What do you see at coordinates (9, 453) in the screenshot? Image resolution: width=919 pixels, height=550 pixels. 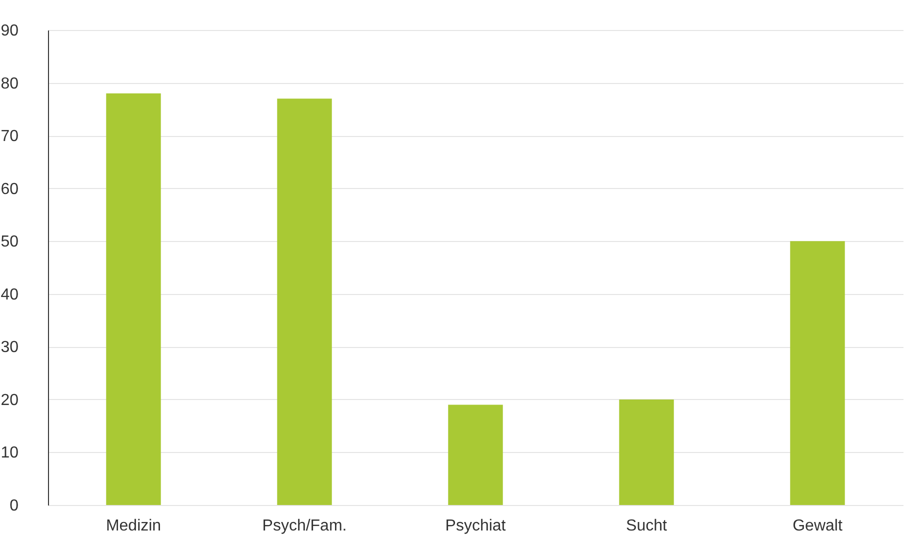 I see `y-tick-label: 10` at bounding box center [9, 453].